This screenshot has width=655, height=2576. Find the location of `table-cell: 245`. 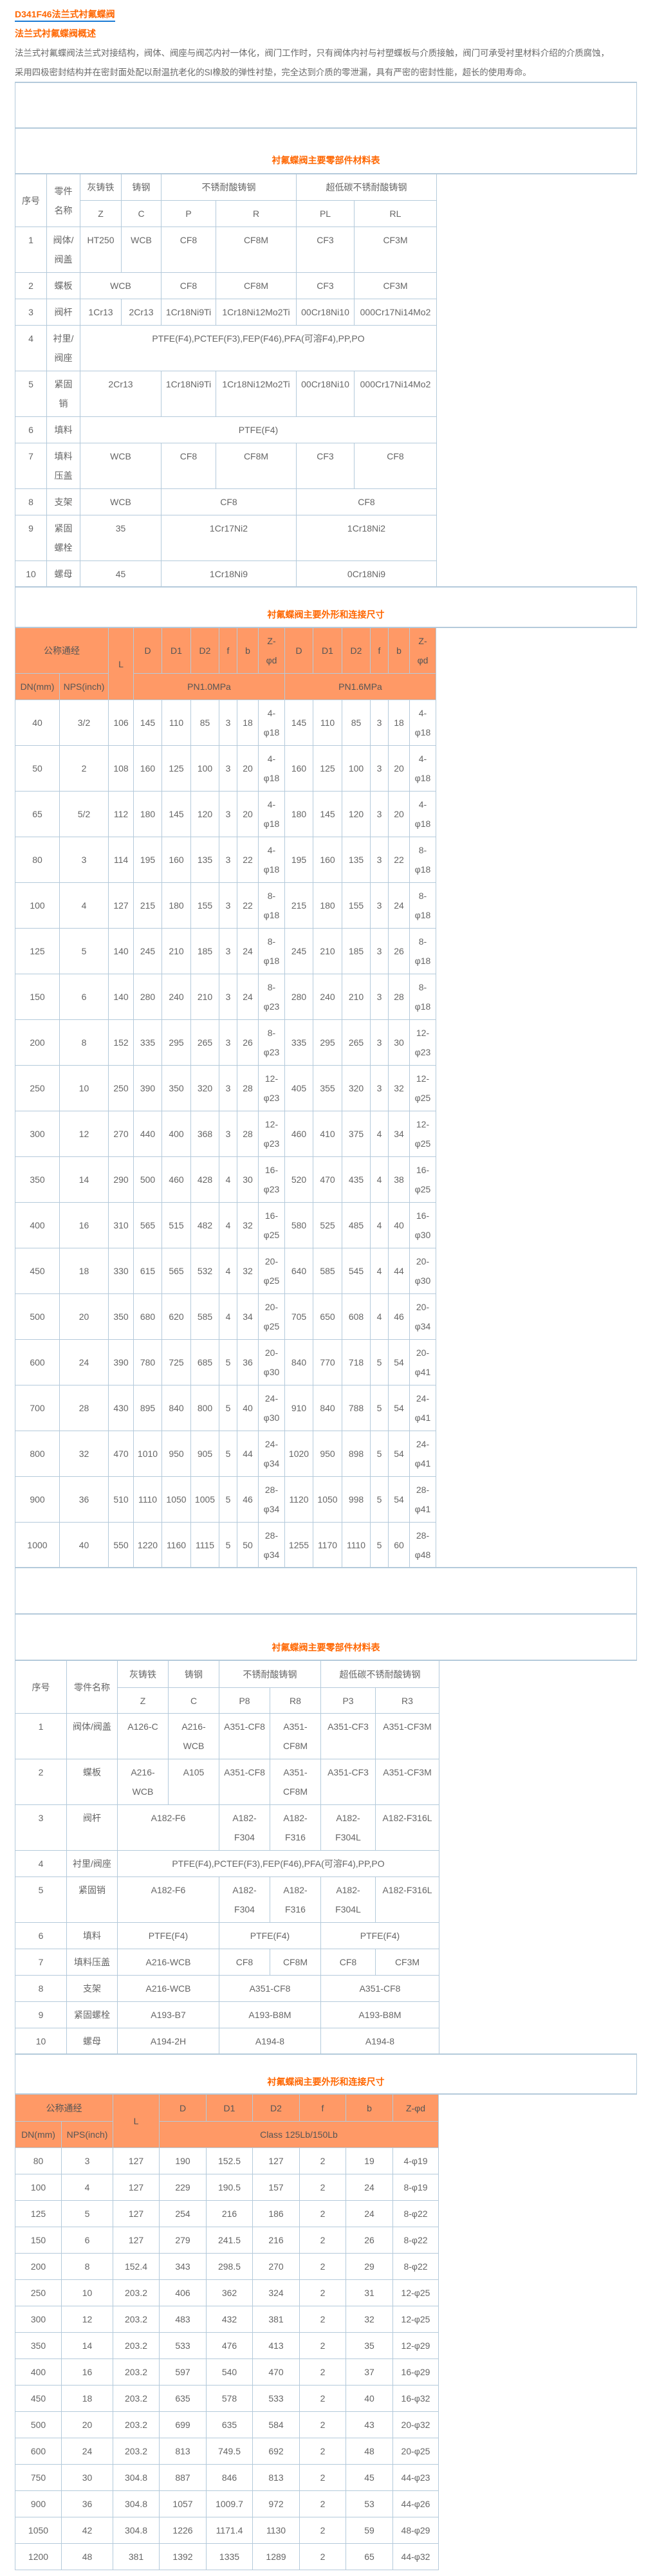

table-cell: 245 is located at coordinates (298, 951).